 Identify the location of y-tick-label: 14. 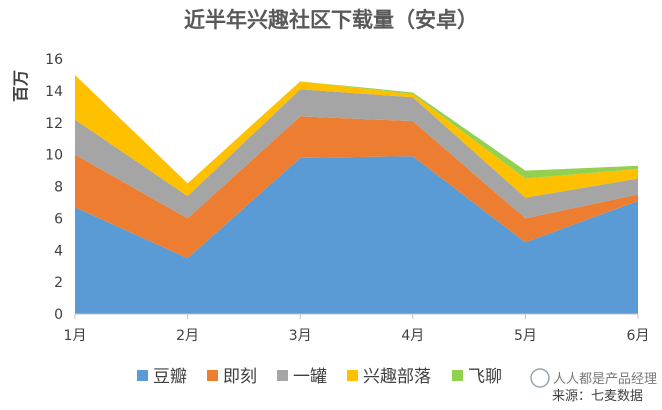
(54, 92).